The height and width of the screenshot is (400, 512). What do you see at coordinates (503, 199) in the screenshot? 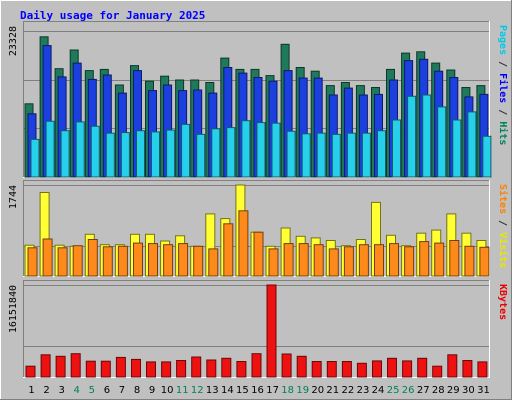
I see `legend-entry: Sites` at bounding box center [503, 199].